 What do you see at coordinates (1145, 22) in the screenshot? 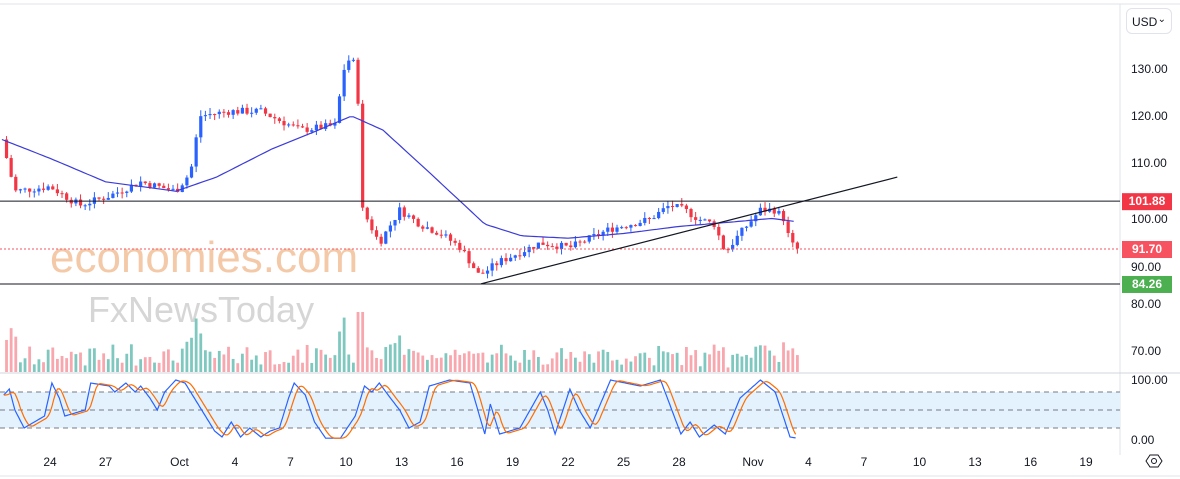
I see `currency-label: USD` at bounding box center [1145, 22].